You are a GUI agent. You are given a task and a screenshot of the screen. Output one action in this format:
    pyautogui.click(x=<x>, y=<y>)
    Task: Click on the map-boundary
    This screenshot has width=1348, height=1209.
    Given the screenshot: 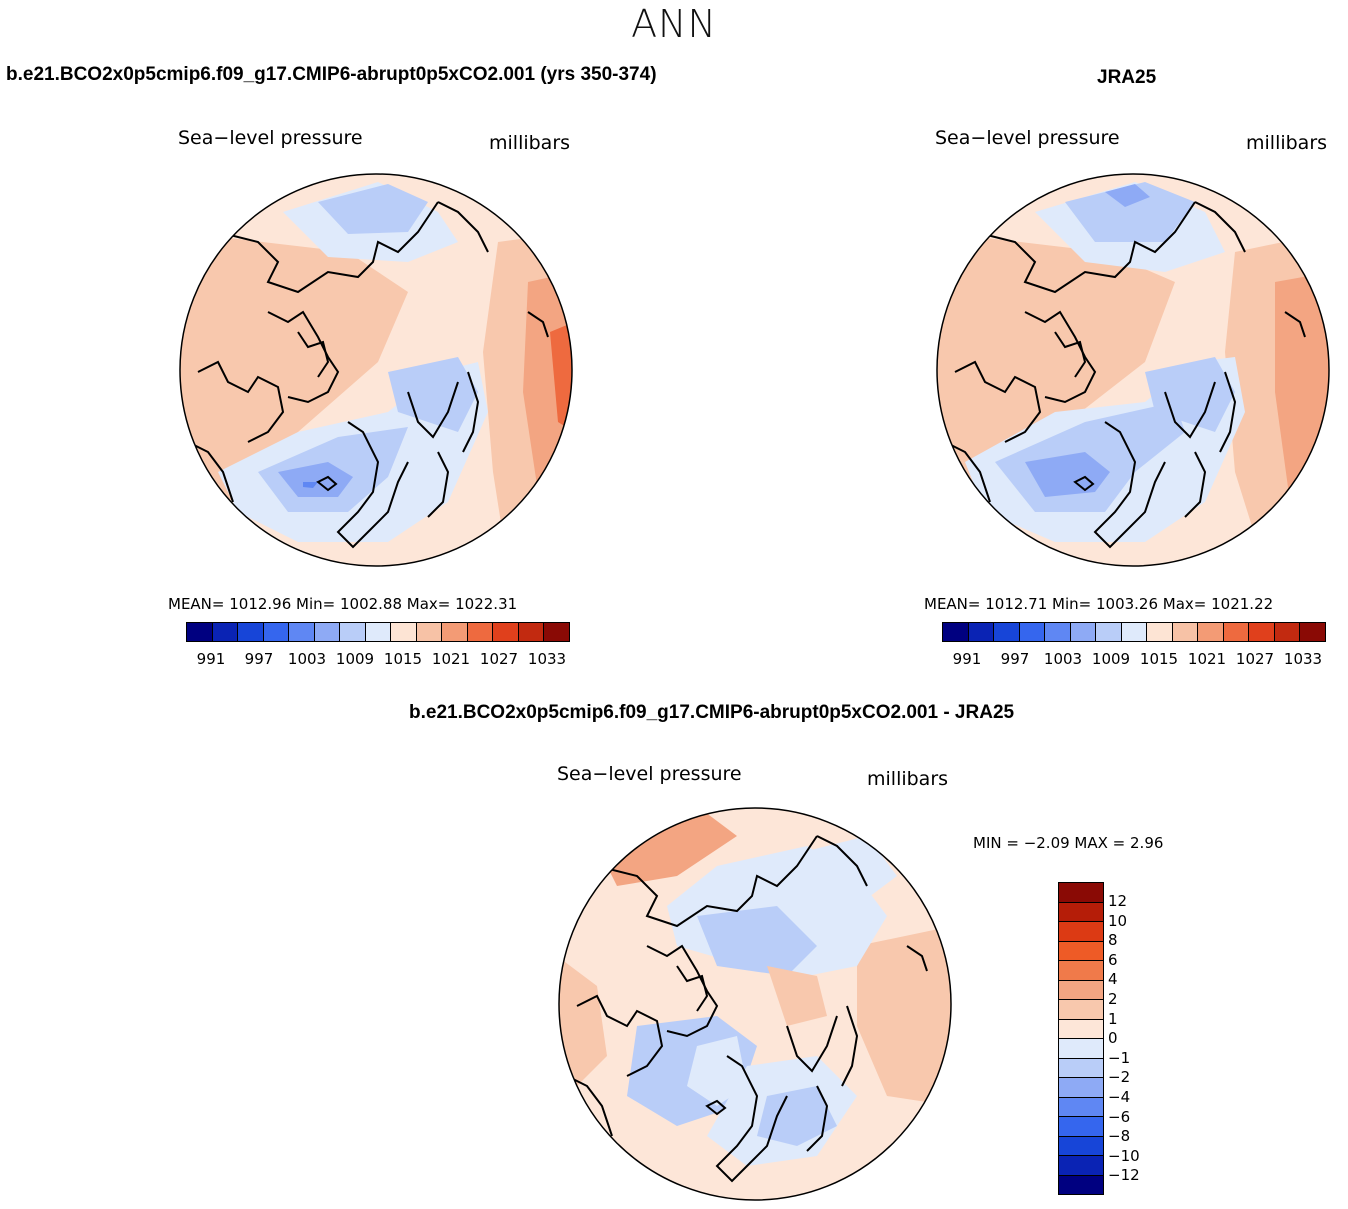 What is the action you would take?
    pyautogui.click(x=376, y=370)
    